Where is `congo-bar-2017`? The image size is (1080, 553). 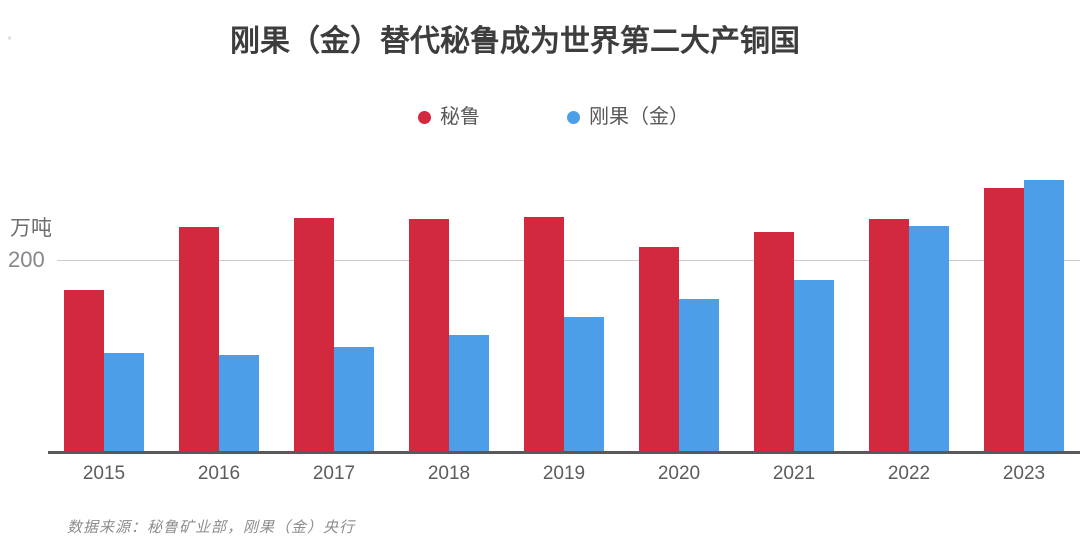 congo-bar-2017 is located at coordinates (354, 400).